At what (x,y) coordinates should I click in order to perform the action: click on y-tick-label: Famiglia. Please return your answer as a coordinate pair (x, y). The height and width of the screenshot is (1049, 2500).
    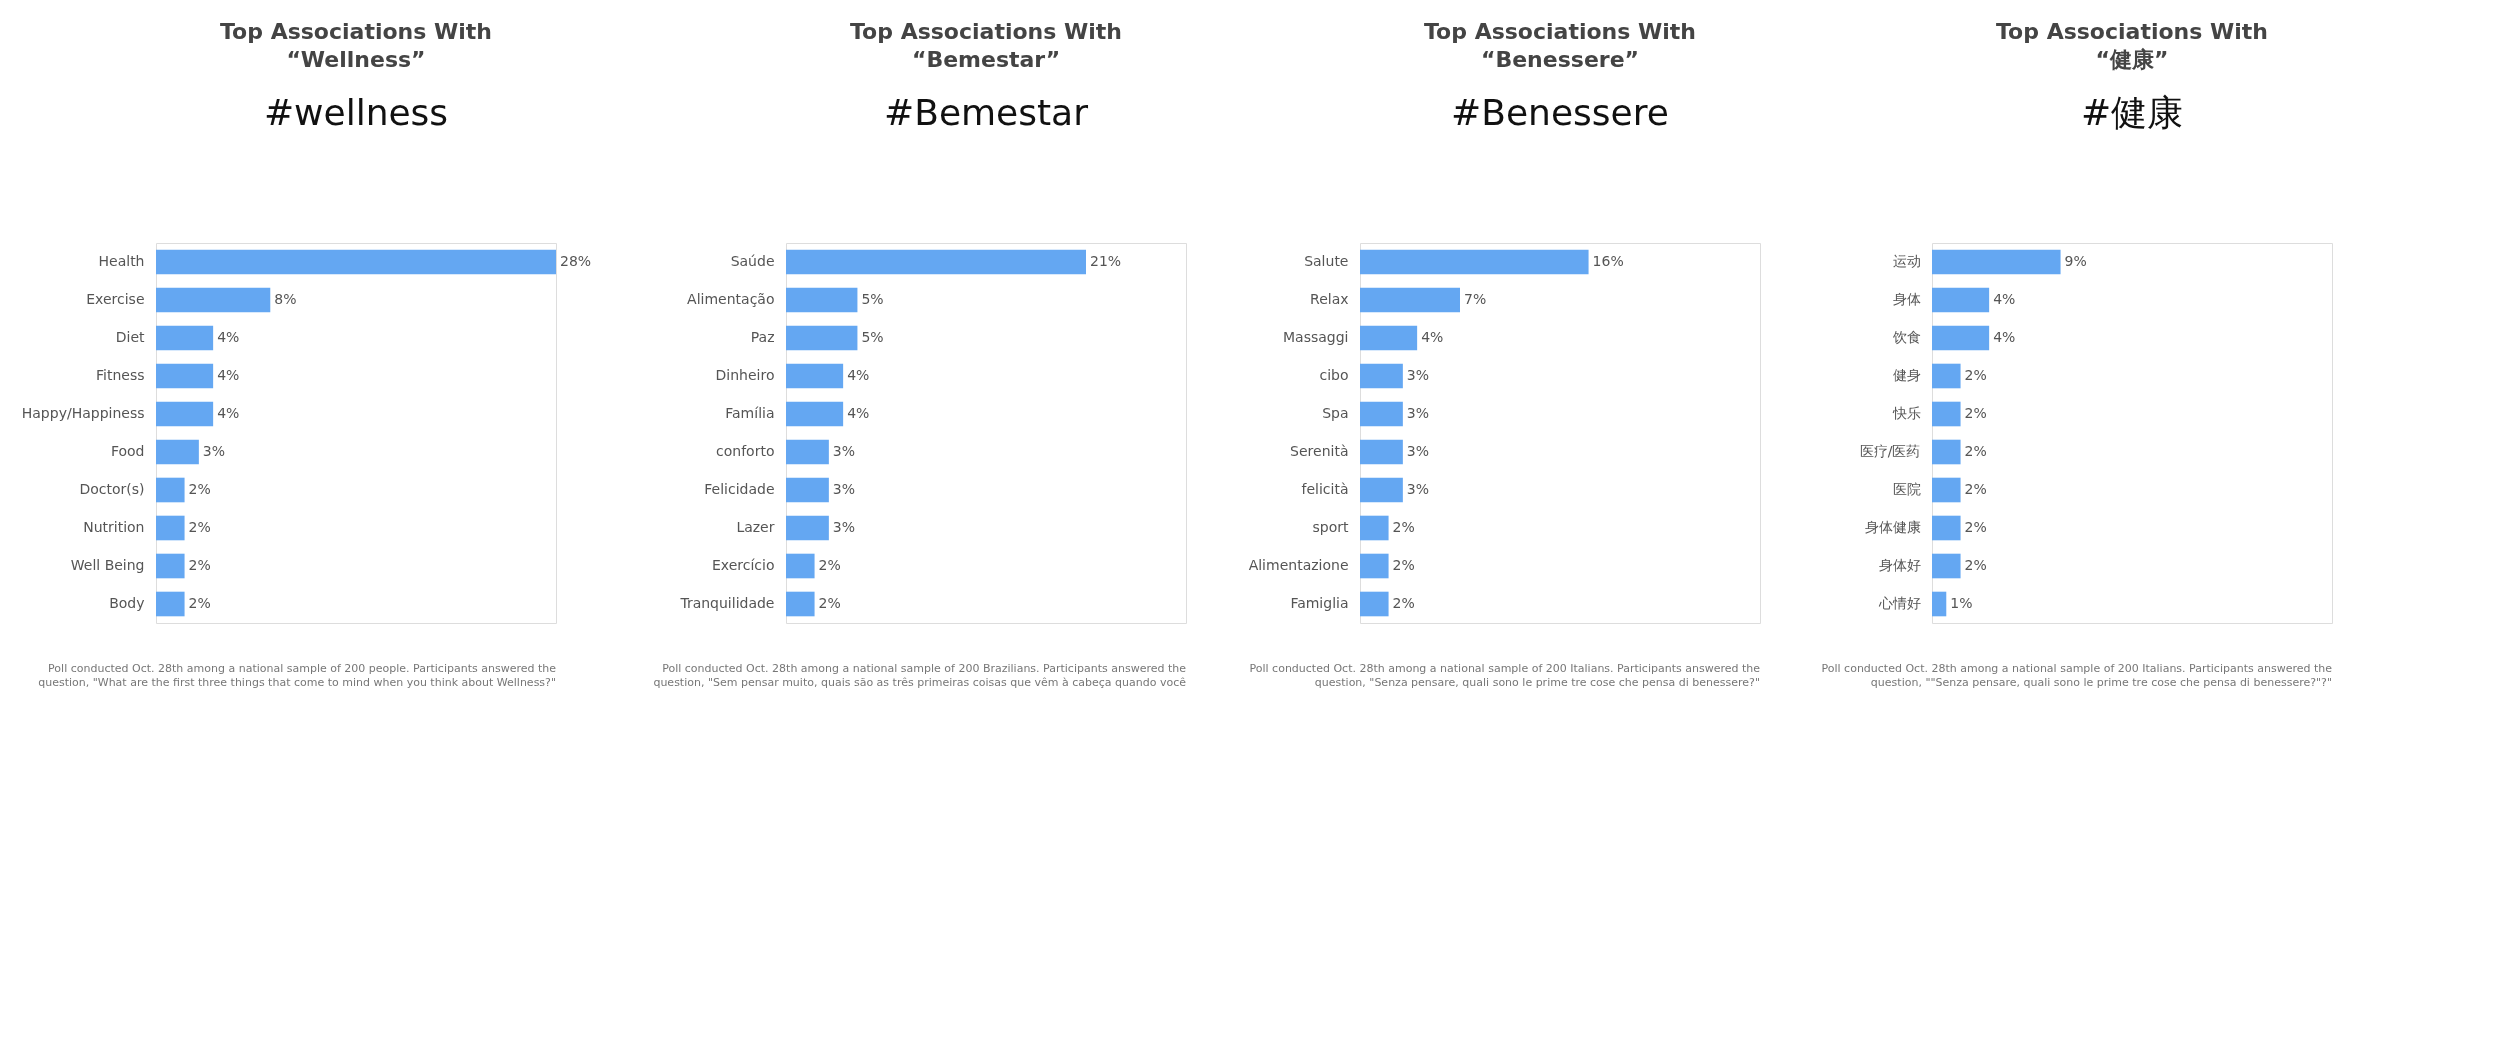
    Looking at the image, I should click on (1319, 603).